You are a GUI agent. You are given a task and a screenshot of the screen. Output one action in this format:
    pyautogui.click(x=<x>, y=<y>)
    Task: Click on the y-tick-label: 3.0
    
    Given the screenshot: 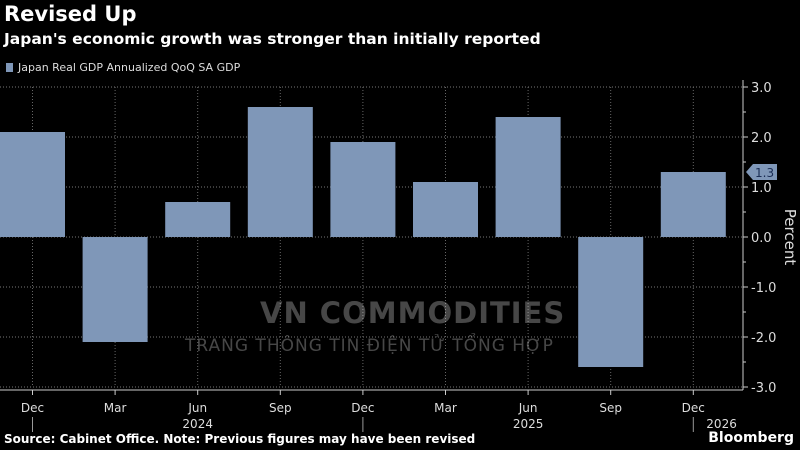 What is the action you would take?
    pyautogui.click(x=761, y=88)
    